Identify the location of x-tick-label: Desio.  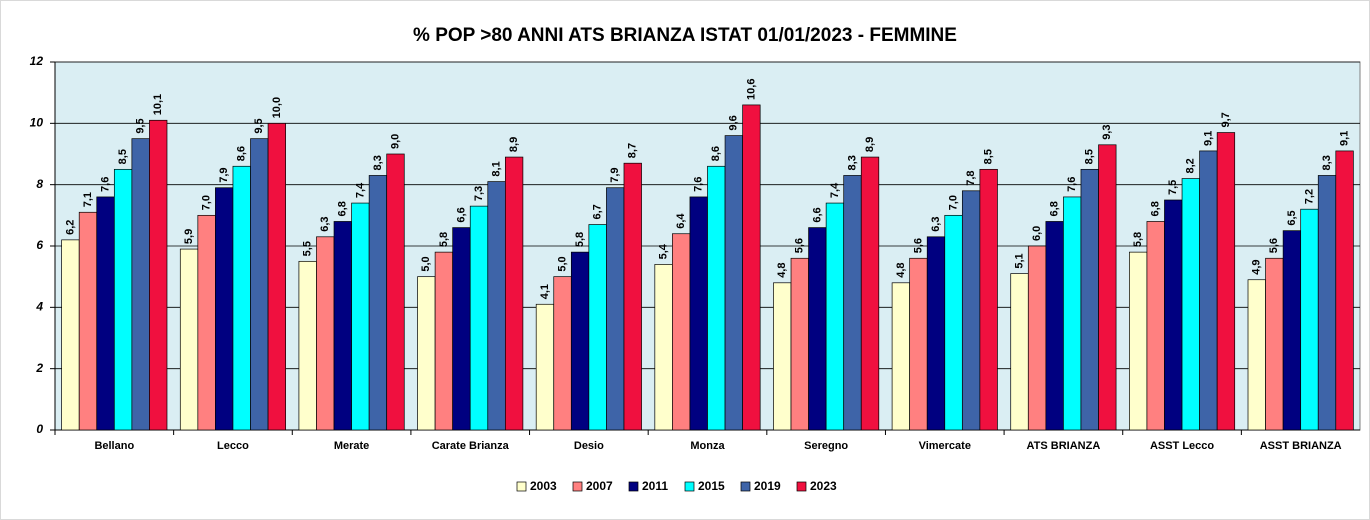
(589, 446).